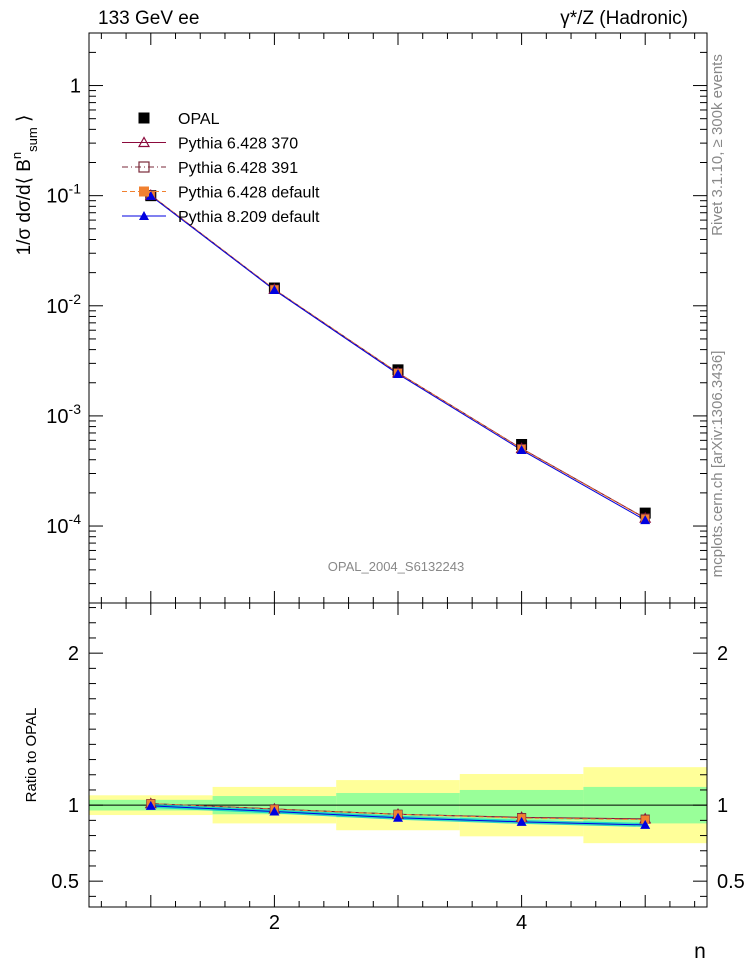 Image resolution: width=746 pixels, height=972 pixels. Describe the element at coordinates (731, 882) in the screenshot. I see `ratio-y-tick-label-right: 0.5` at that location.